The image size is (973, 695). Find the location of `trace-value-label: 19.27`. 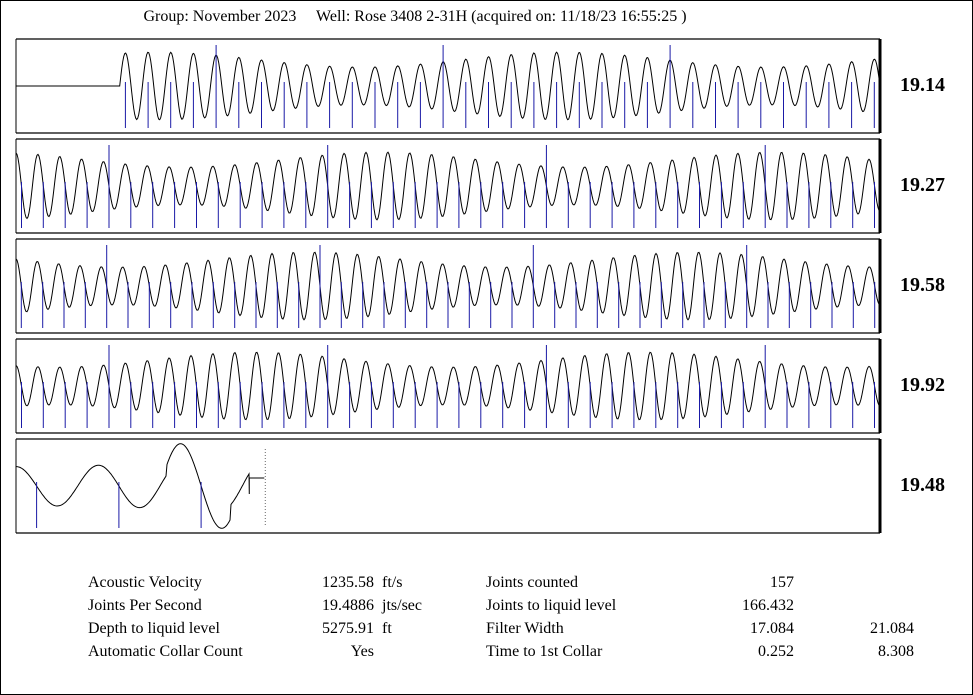

trace-value-label: 19.27 is located at coordinates (922, 185).